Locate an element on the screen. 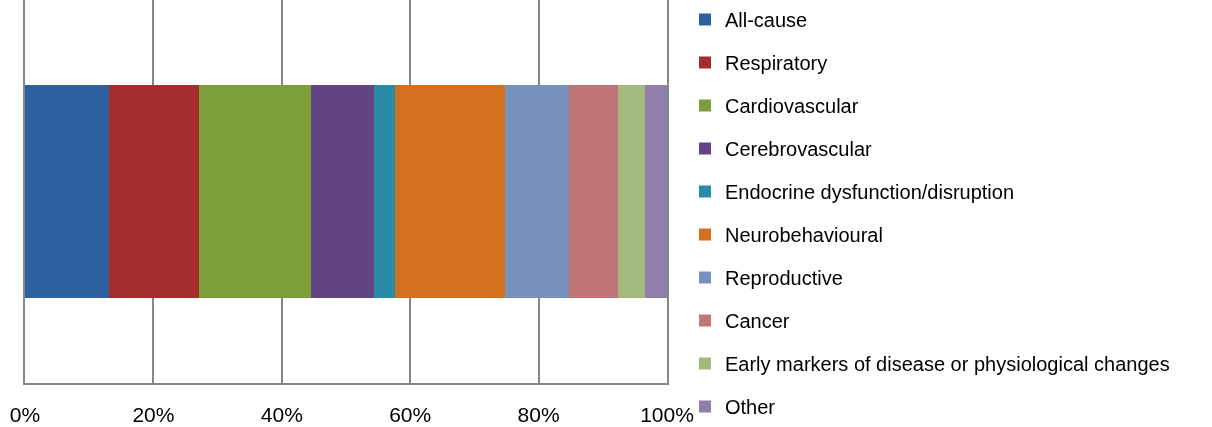 The height and width of the screenshot is (427, 1212). legend-label: Respiratory is located at coordinates (776, 63).